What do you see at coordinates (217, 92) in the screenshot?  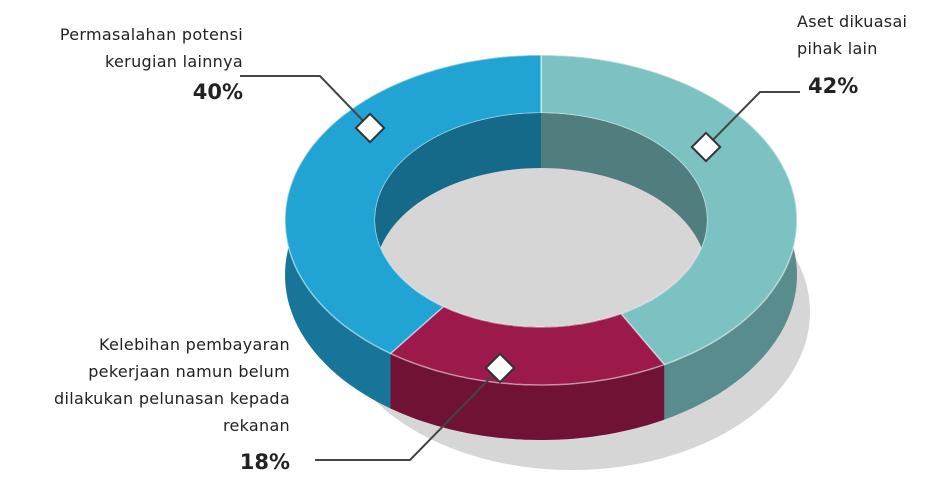 I see `value-label: 40%` at bounding box center [217, 92].